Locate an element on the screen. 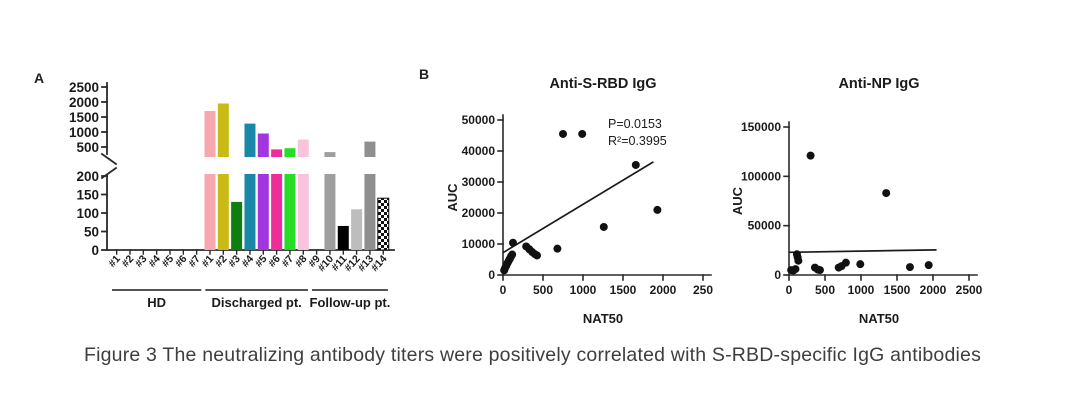 The width and height of the screenshot is (1065, 415). stats-annotation: P=0.0153 is located at coordinates (635, 124).